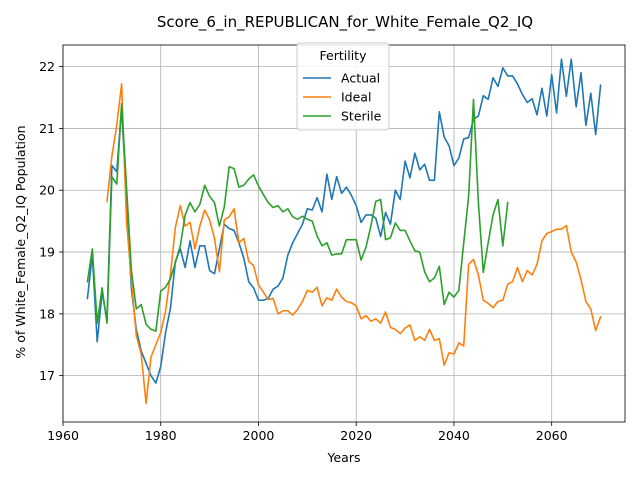 Image resolution: width=640 pixels, height=480 pixels. Describe the element at coordinates (344, 55) in the screenshot. I see `legend-title: Fertility` at that location.